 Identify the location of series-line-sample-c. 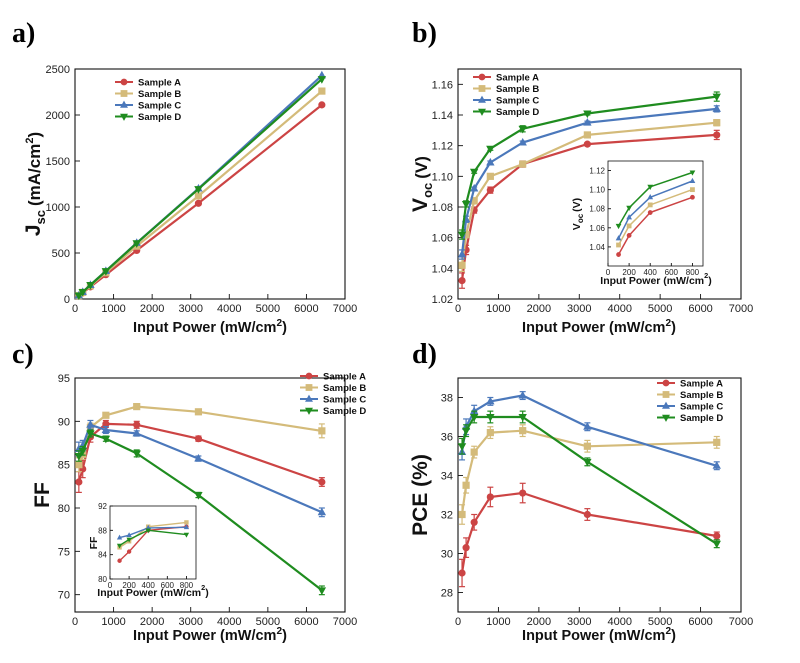
(153, 532).